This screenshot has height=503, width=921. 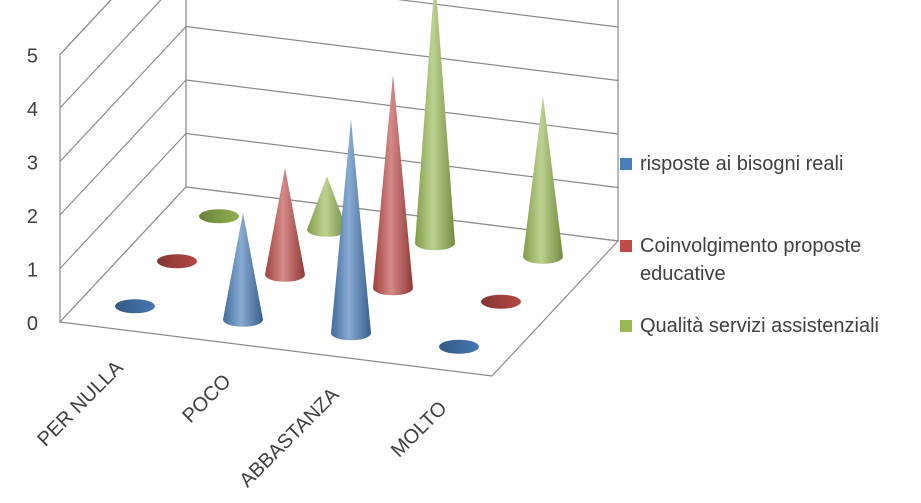 What do you see at coordinates (32, 191) in the screenshot?
I see `y-axis-ticks: 0 1 2 3 4 5` at bounding box center [32, 191].